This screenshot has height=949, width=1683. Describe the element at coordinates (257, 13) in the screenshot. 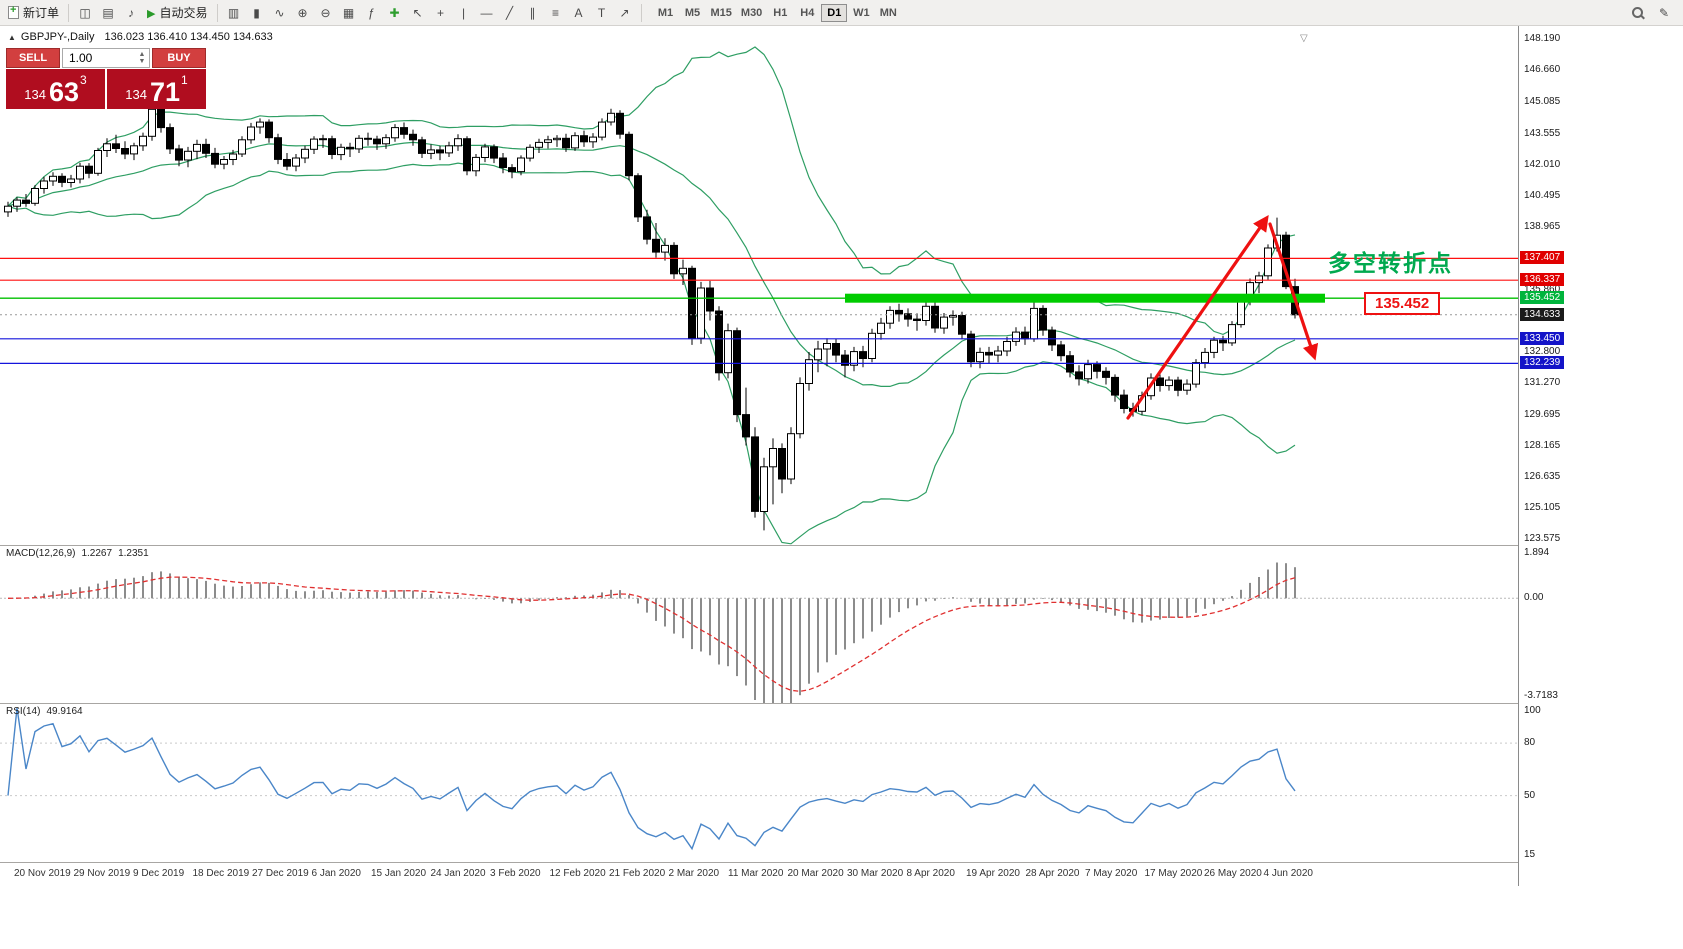

I see `candlestick-chart-icon: ▮` at that location.